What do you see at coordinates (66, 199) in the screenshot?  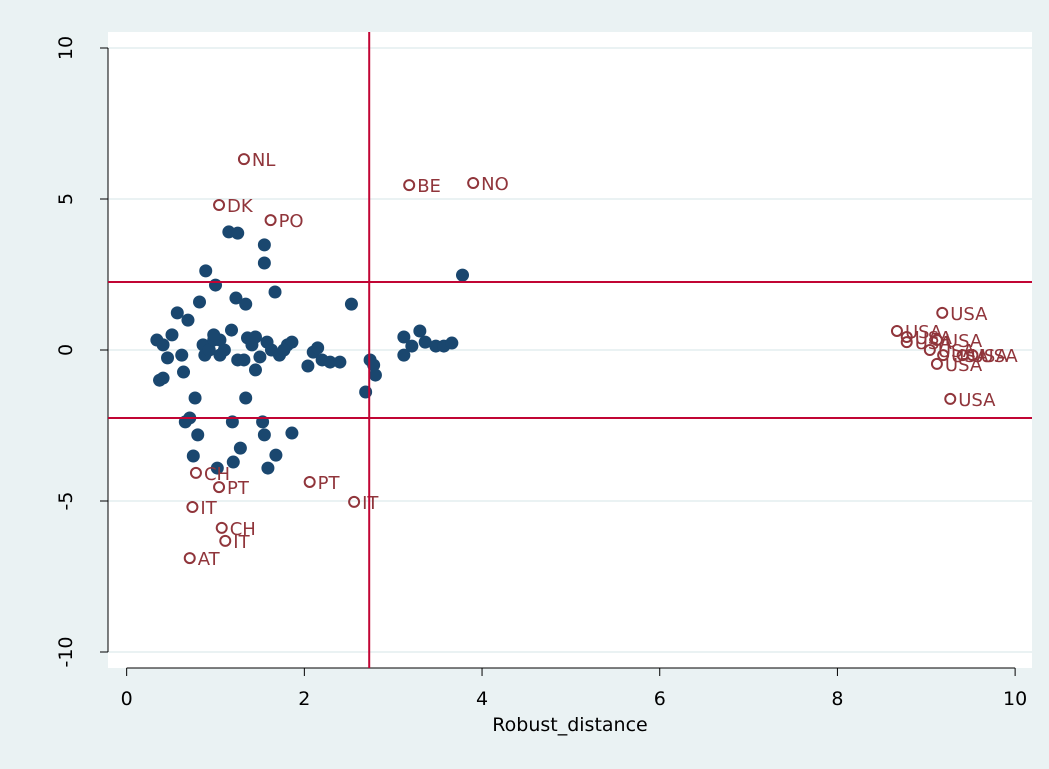 I see `y-tick-label: 5` at bounding box center [66, 199].